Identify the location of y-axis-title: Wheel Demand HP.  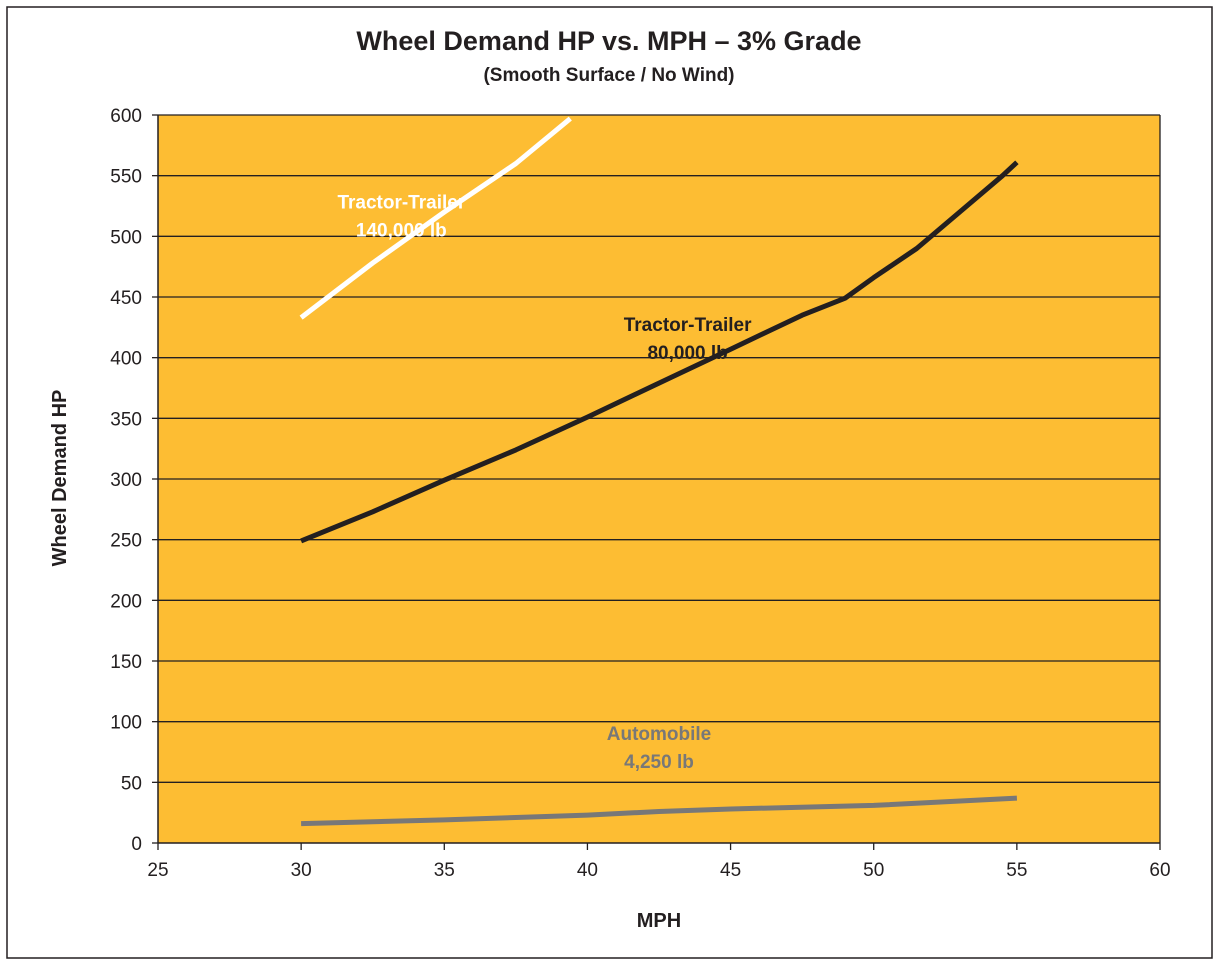
(60, 478).